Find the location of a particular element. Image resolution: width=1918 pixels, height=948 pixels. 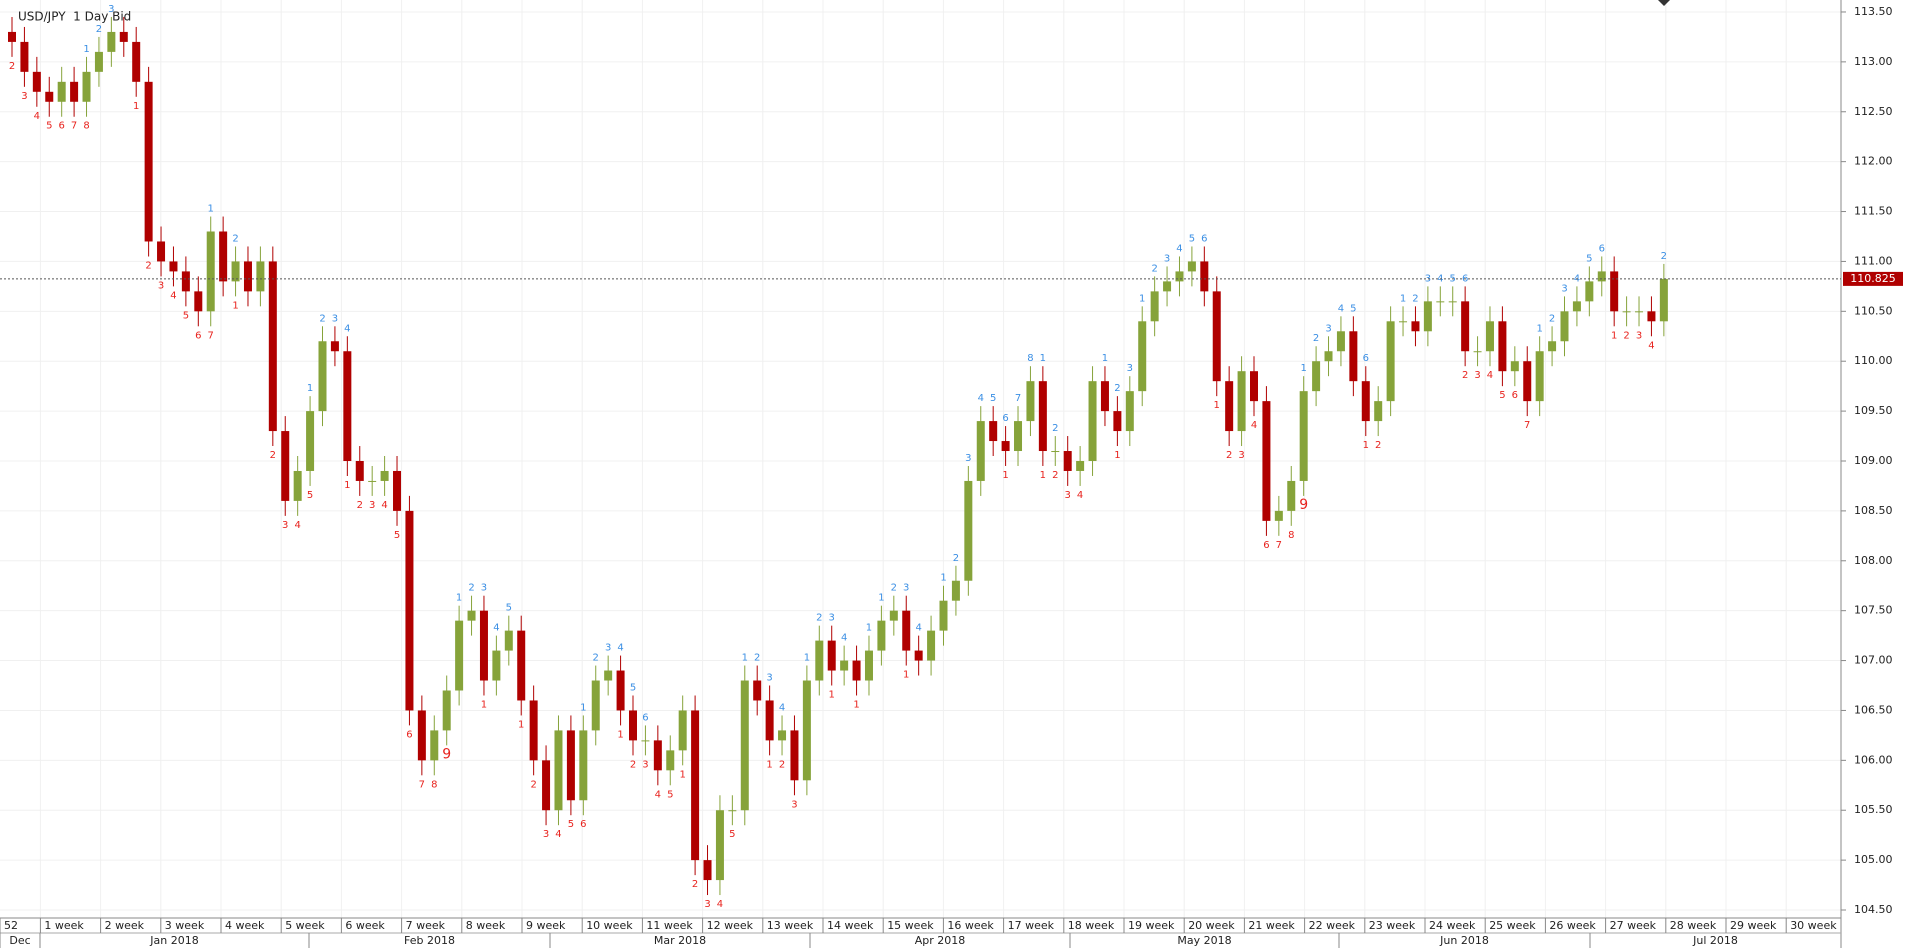

x-week-label: 22 week is located at coordinates (1332, 925).